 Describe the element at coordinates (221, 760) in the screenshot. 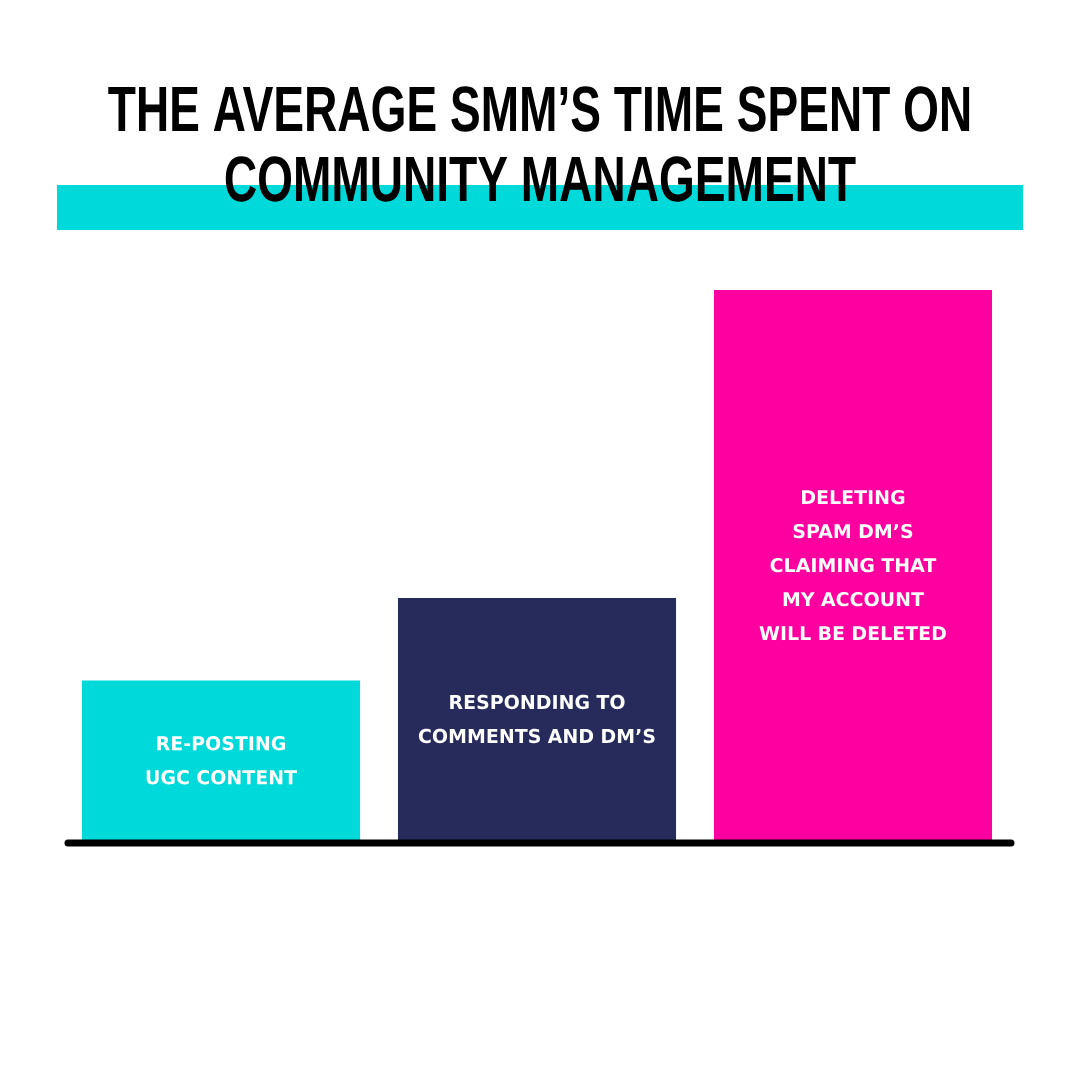

I see `x-tick-label: RE-POSTING UGC CONTENT` at that location.